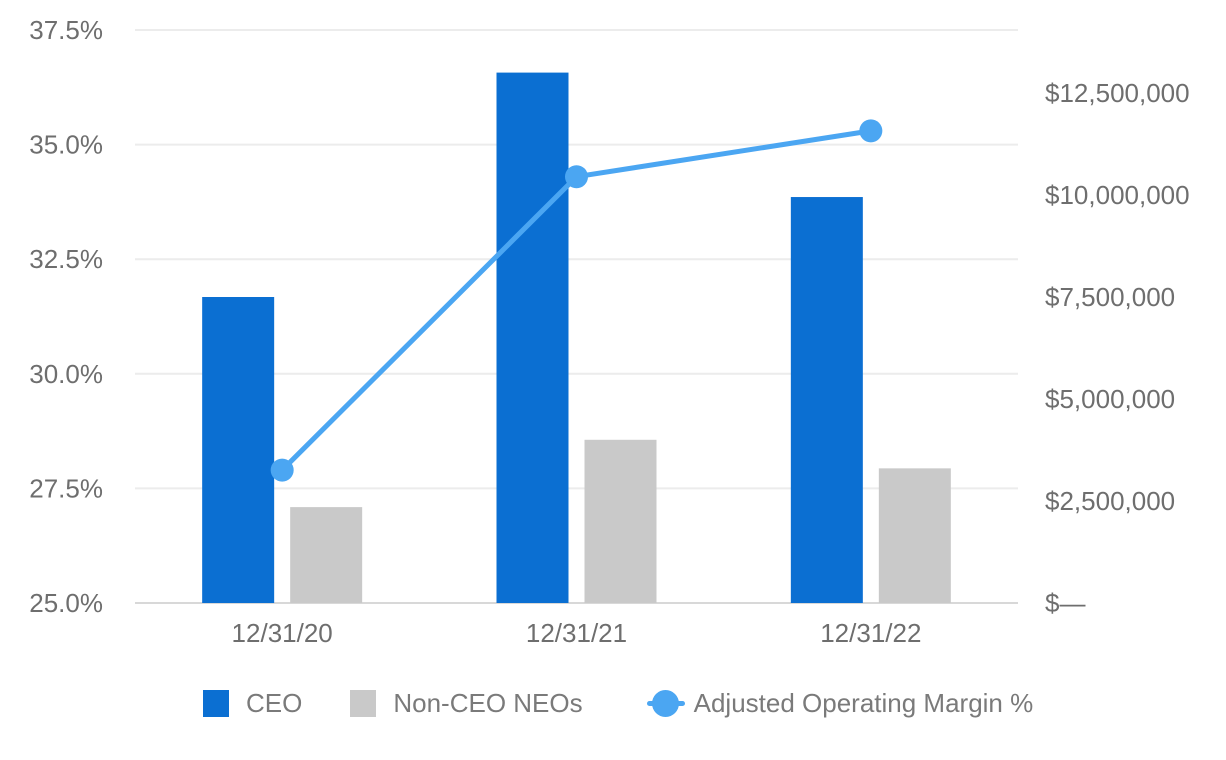  I want to click on line-marker-icon, so click(665, 703).